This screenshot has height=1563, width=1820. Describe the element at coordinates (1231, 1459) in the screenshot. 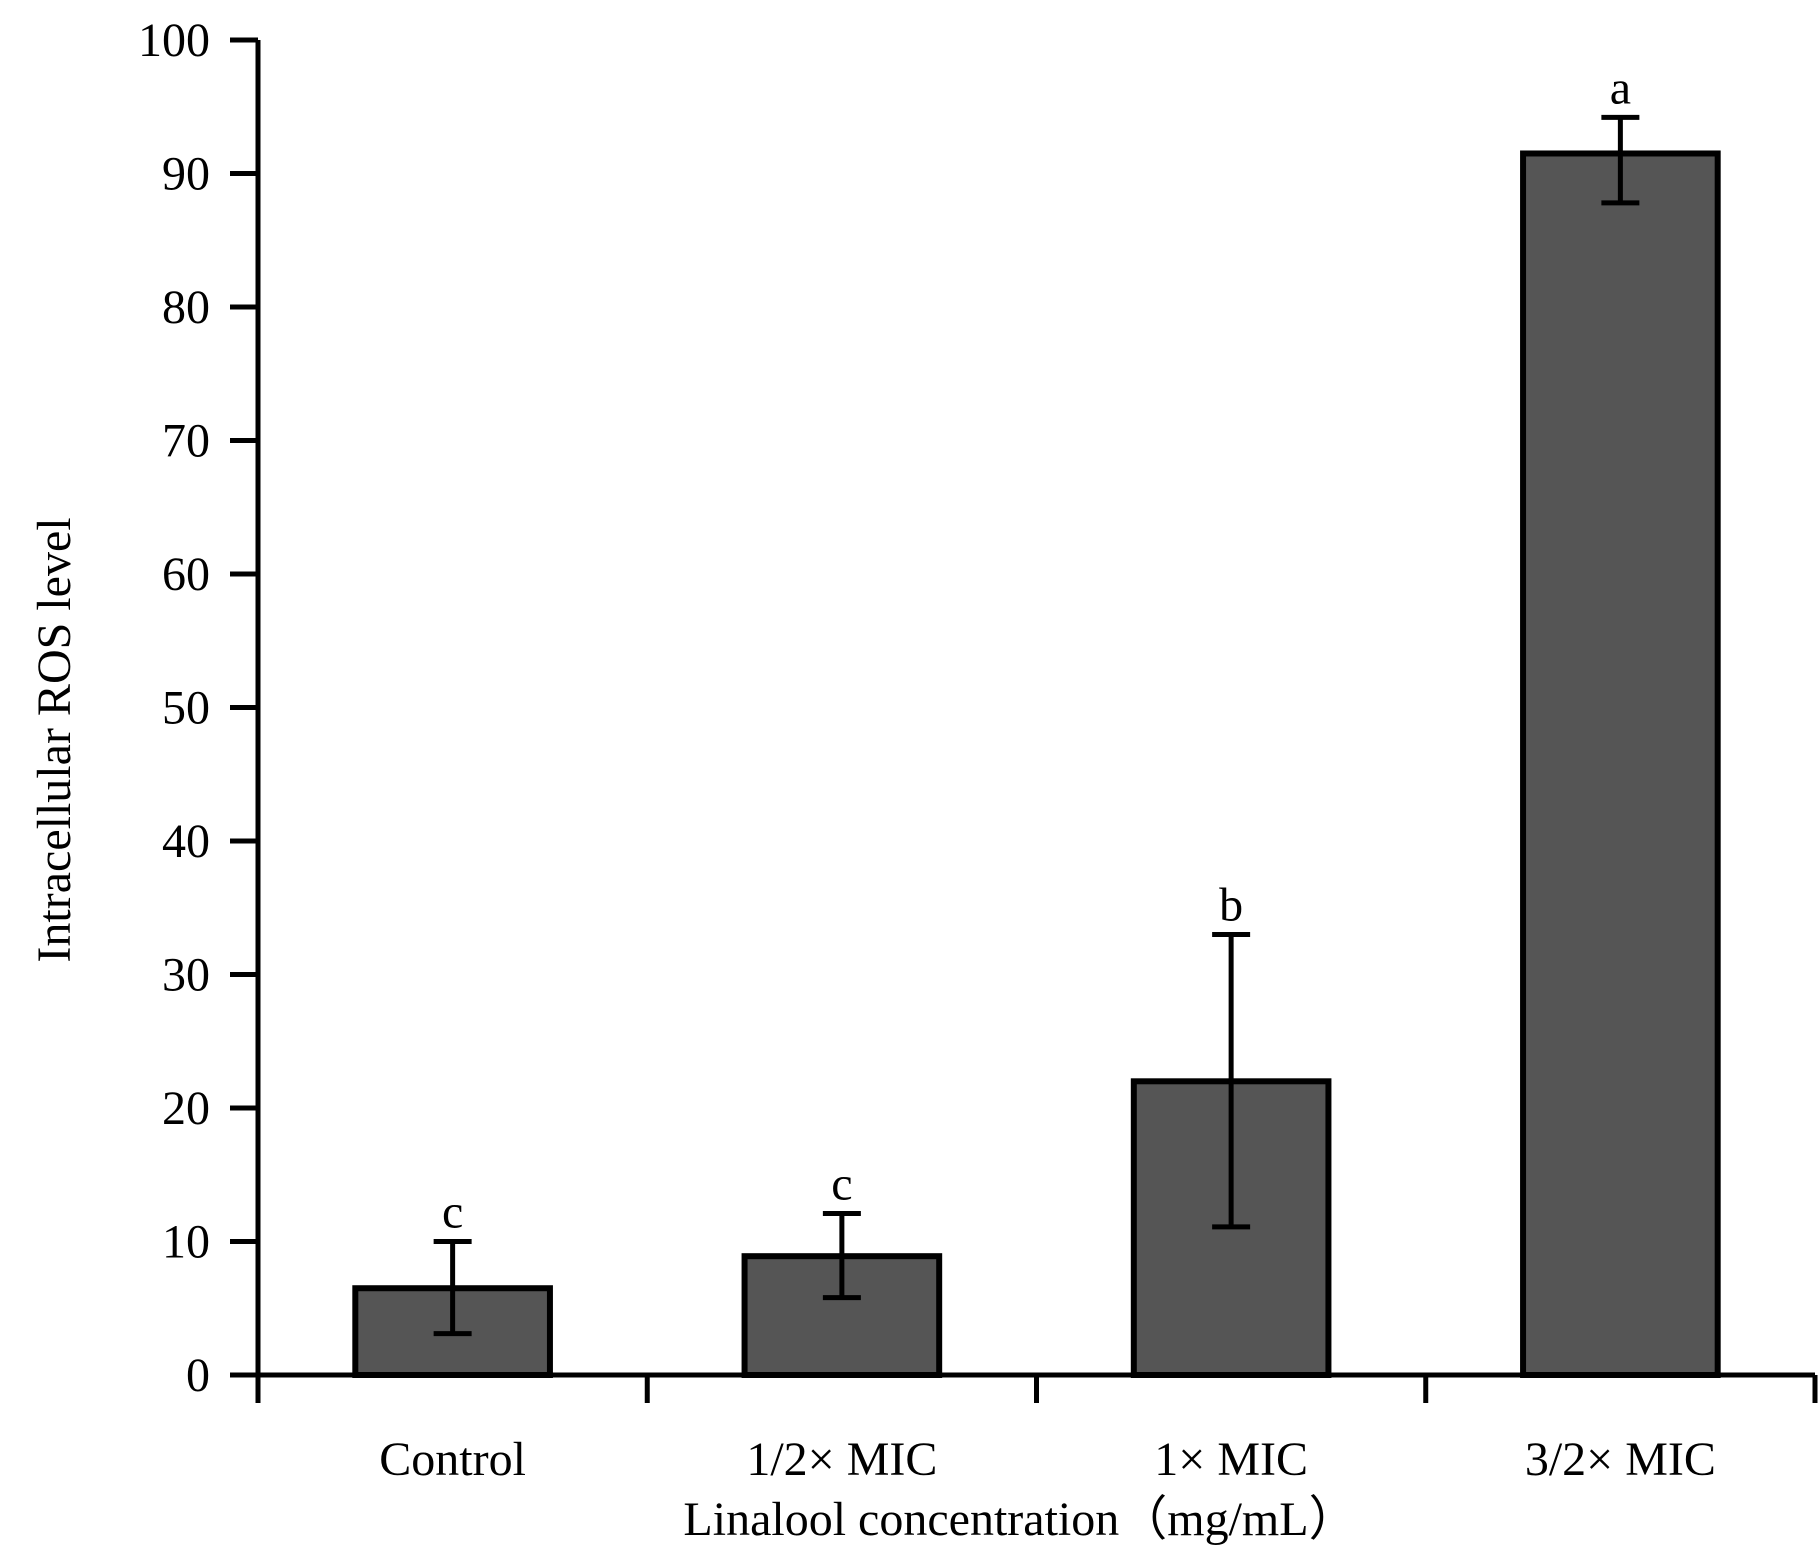

I see `x-tick-label: 1× MIC` at that location.